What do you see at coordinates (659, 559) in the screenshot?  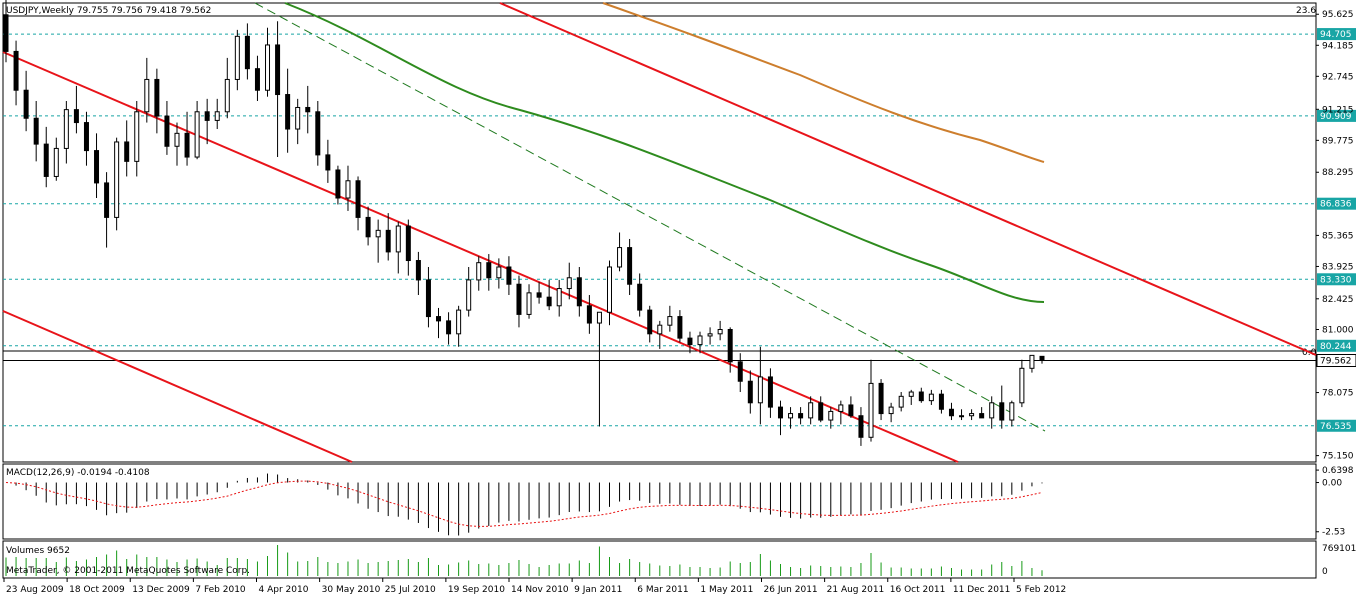 I see `volume-panel-frame` at bounding box center [659, 559].